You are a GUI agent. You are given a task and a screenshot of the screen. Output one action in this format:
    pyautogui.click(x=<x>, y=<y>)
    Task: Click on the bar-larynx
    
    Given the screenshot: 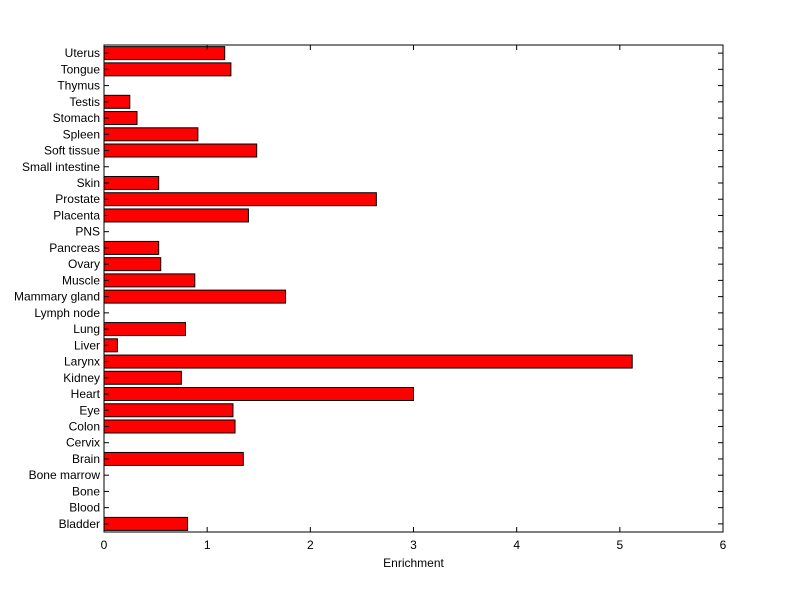 What is the action you would take?
    pyautogui.click(x=368, y=361)
    